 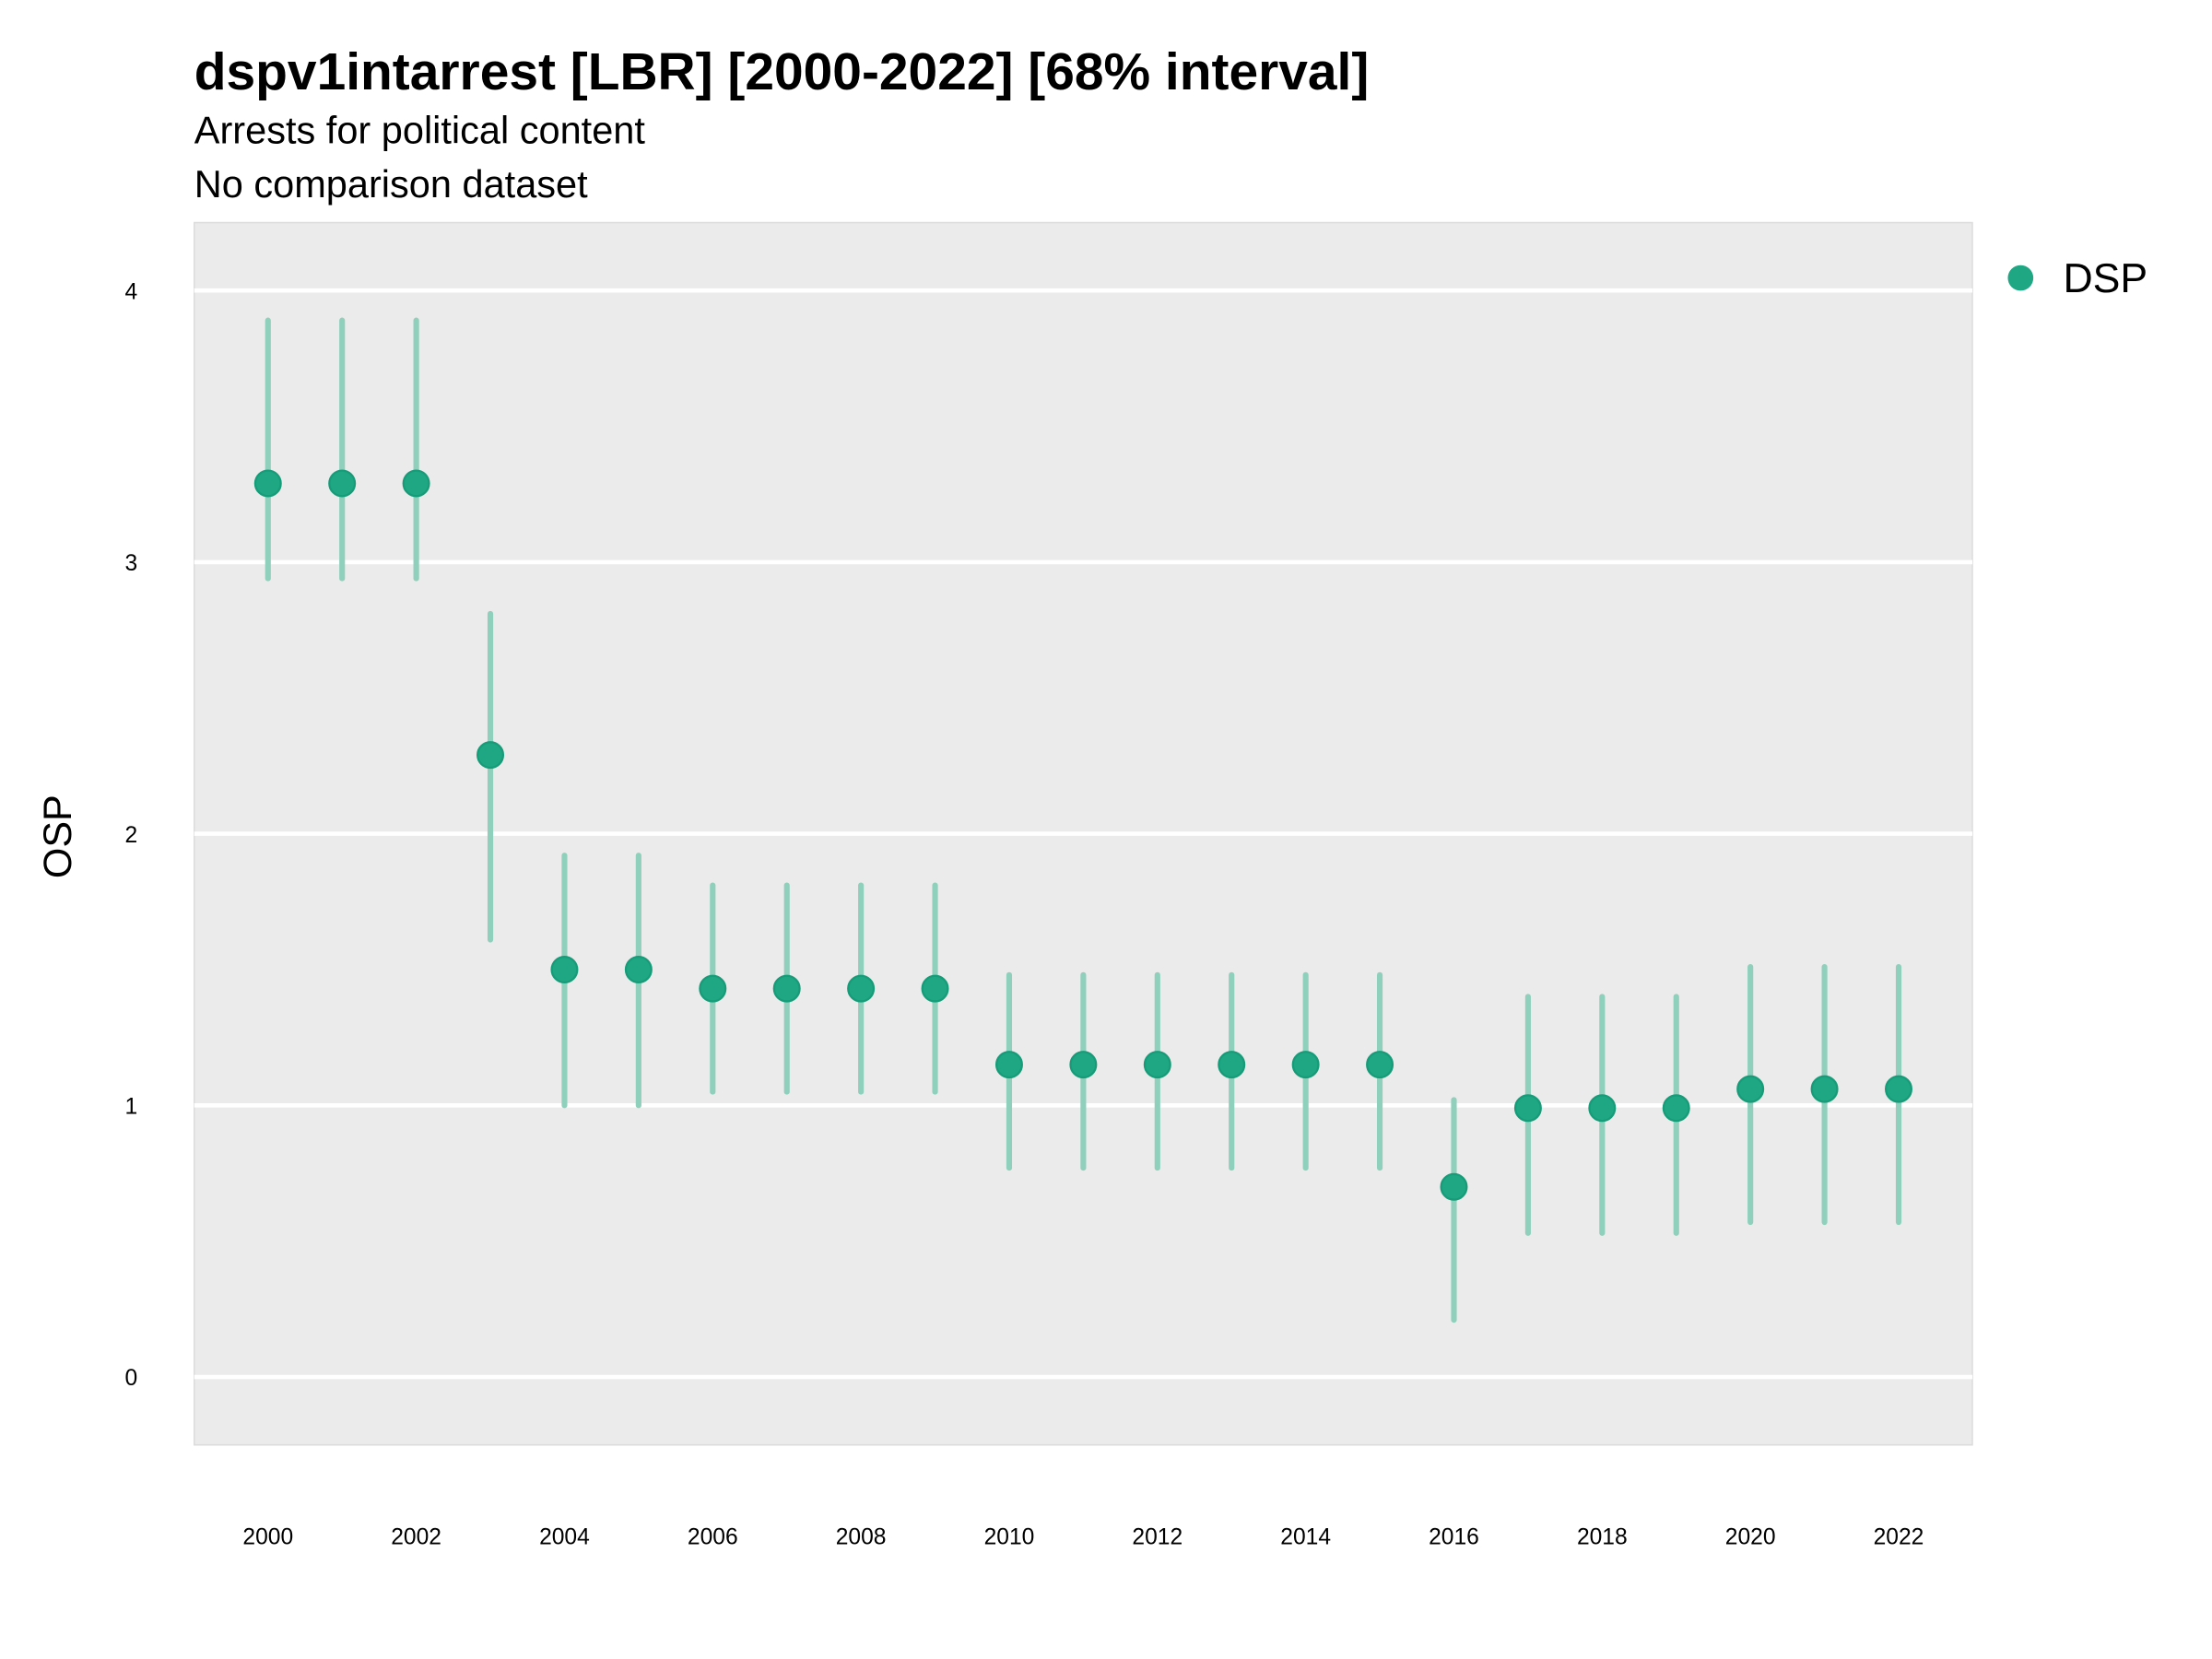 I want to click on point-2005, so click(x=638, y=969).